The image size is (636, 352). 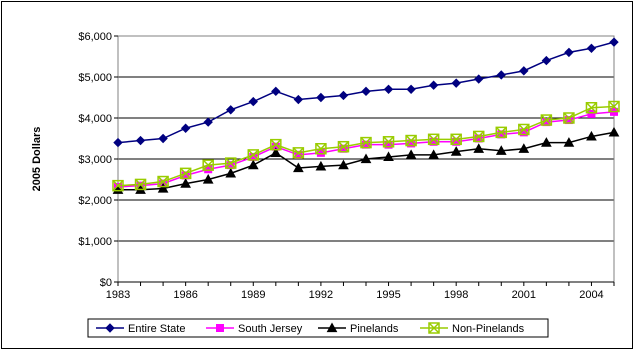 What do you see at coordinates (95, 78) in the screenshot?
I see `y-tick-label: $5,000` at bounding box center [95, 78].